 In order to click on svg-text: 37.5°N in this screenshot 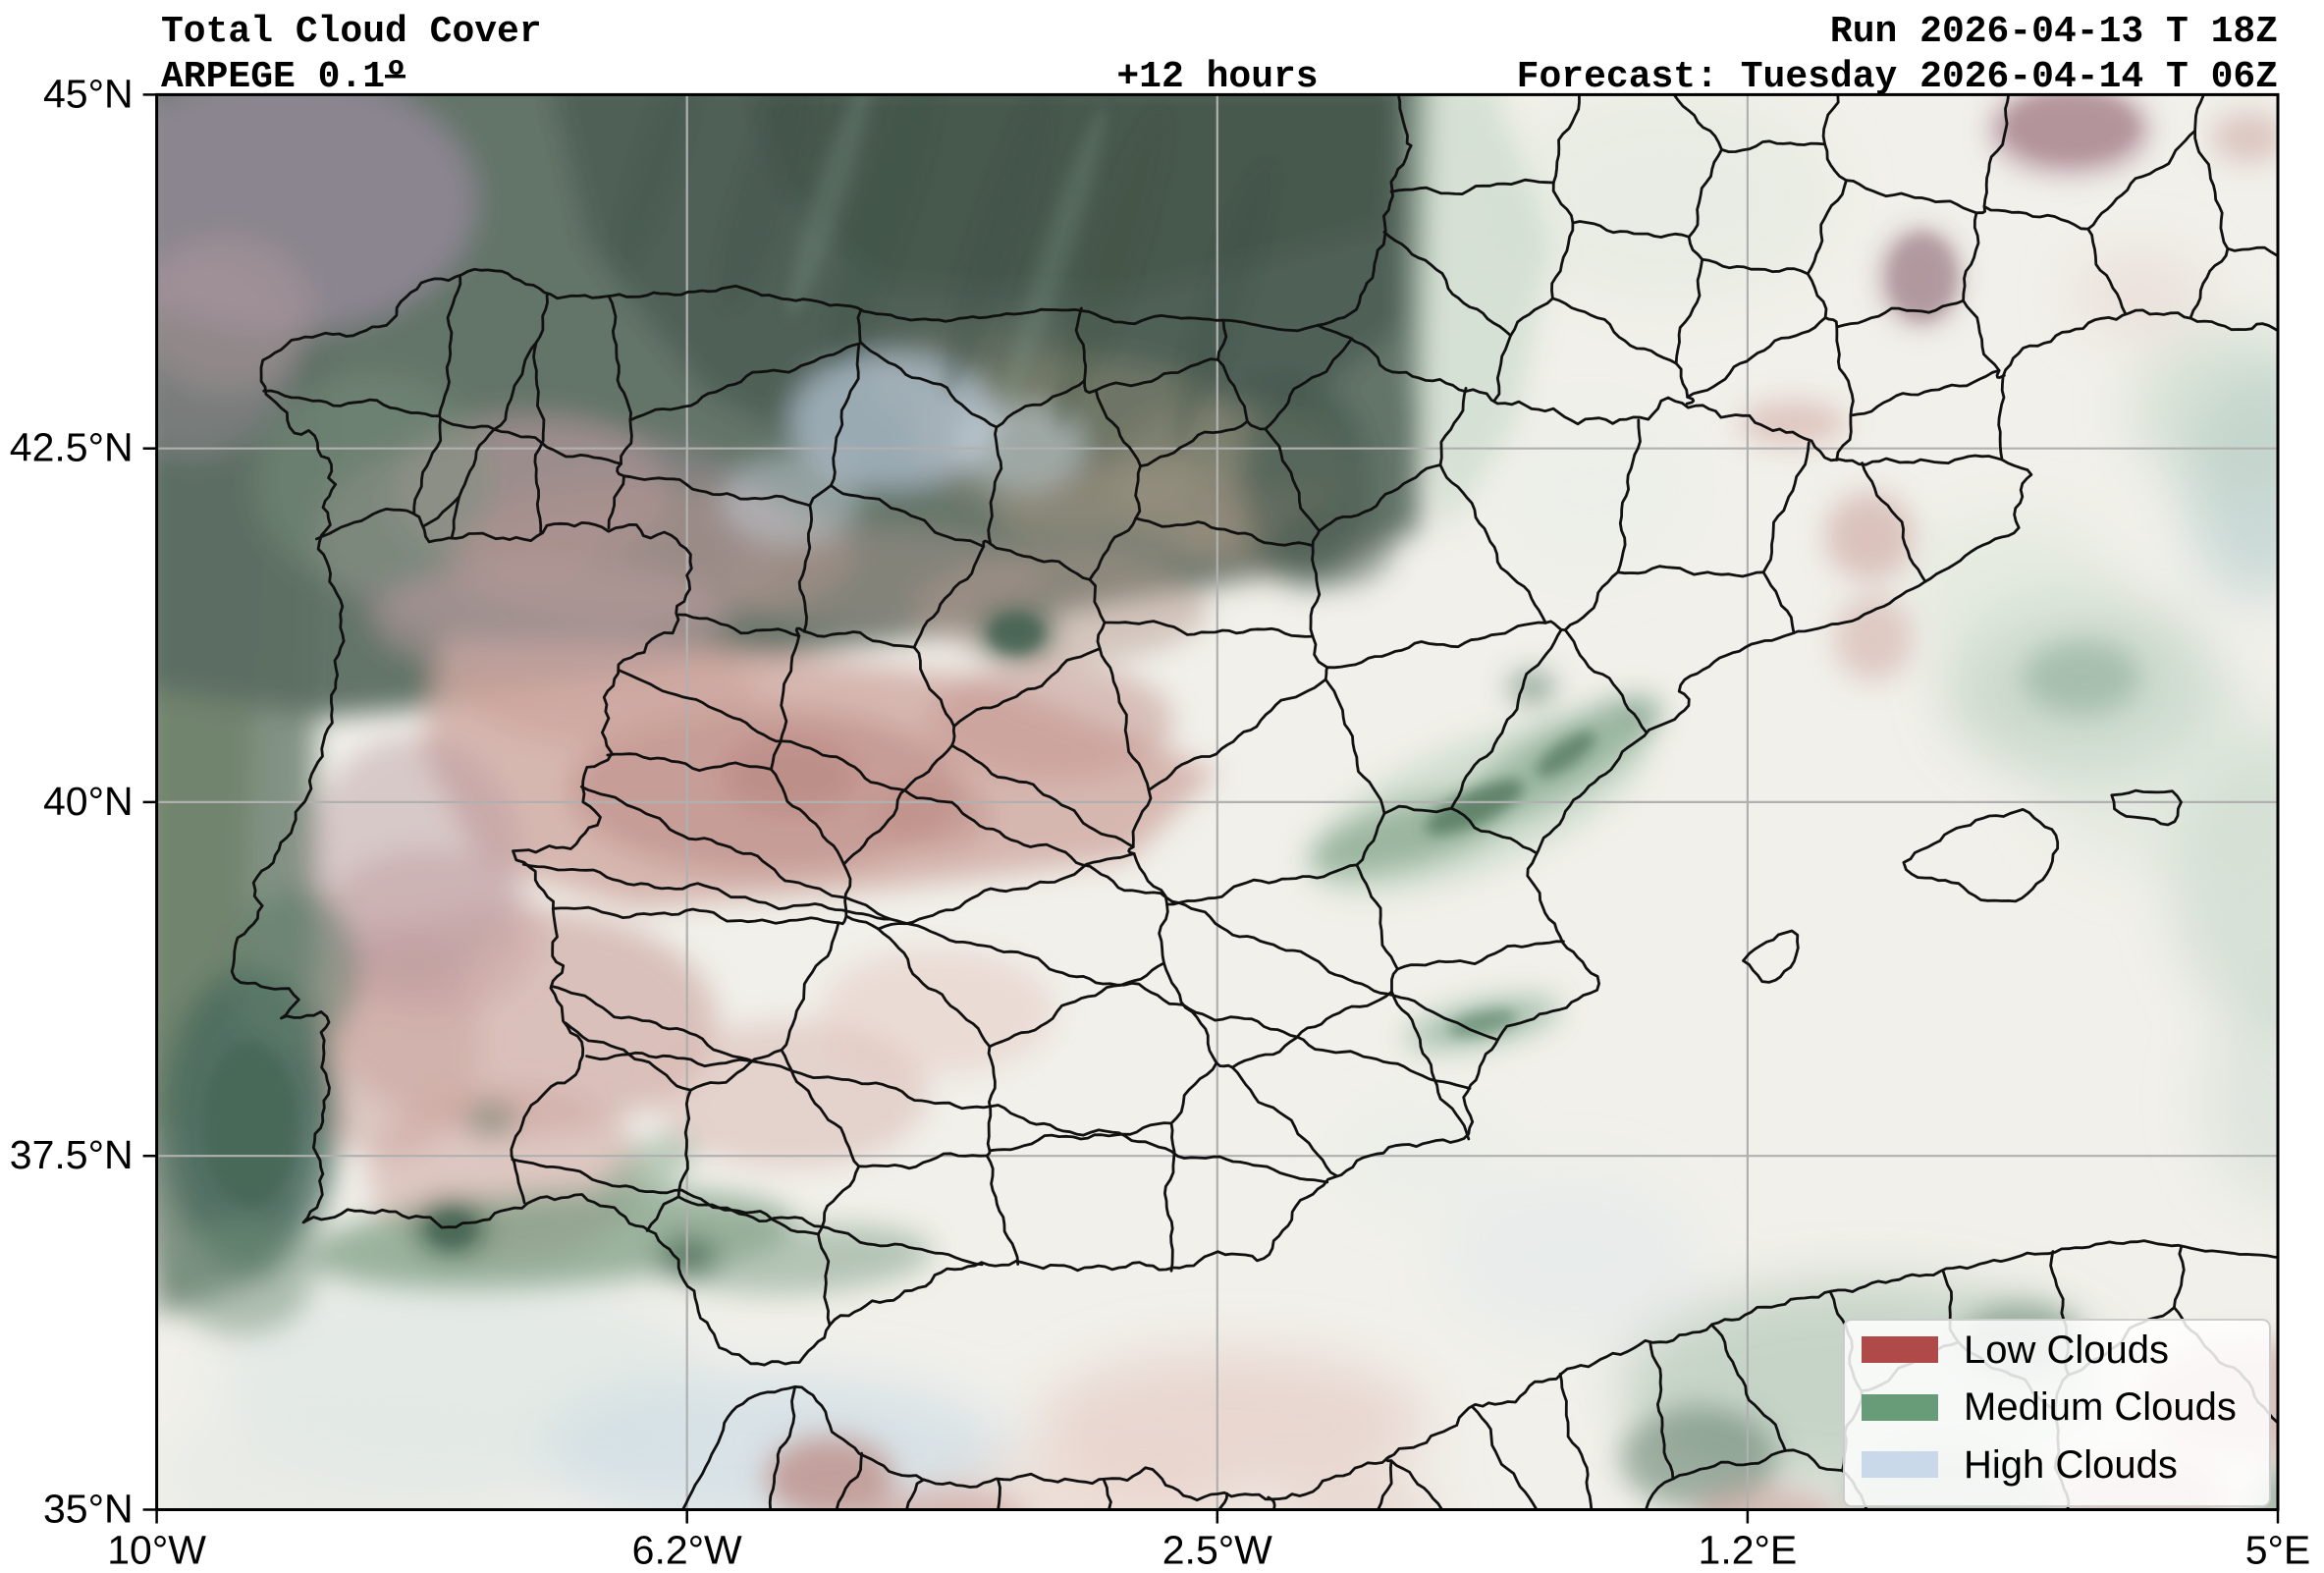, I will do `click(72, 1155)`.